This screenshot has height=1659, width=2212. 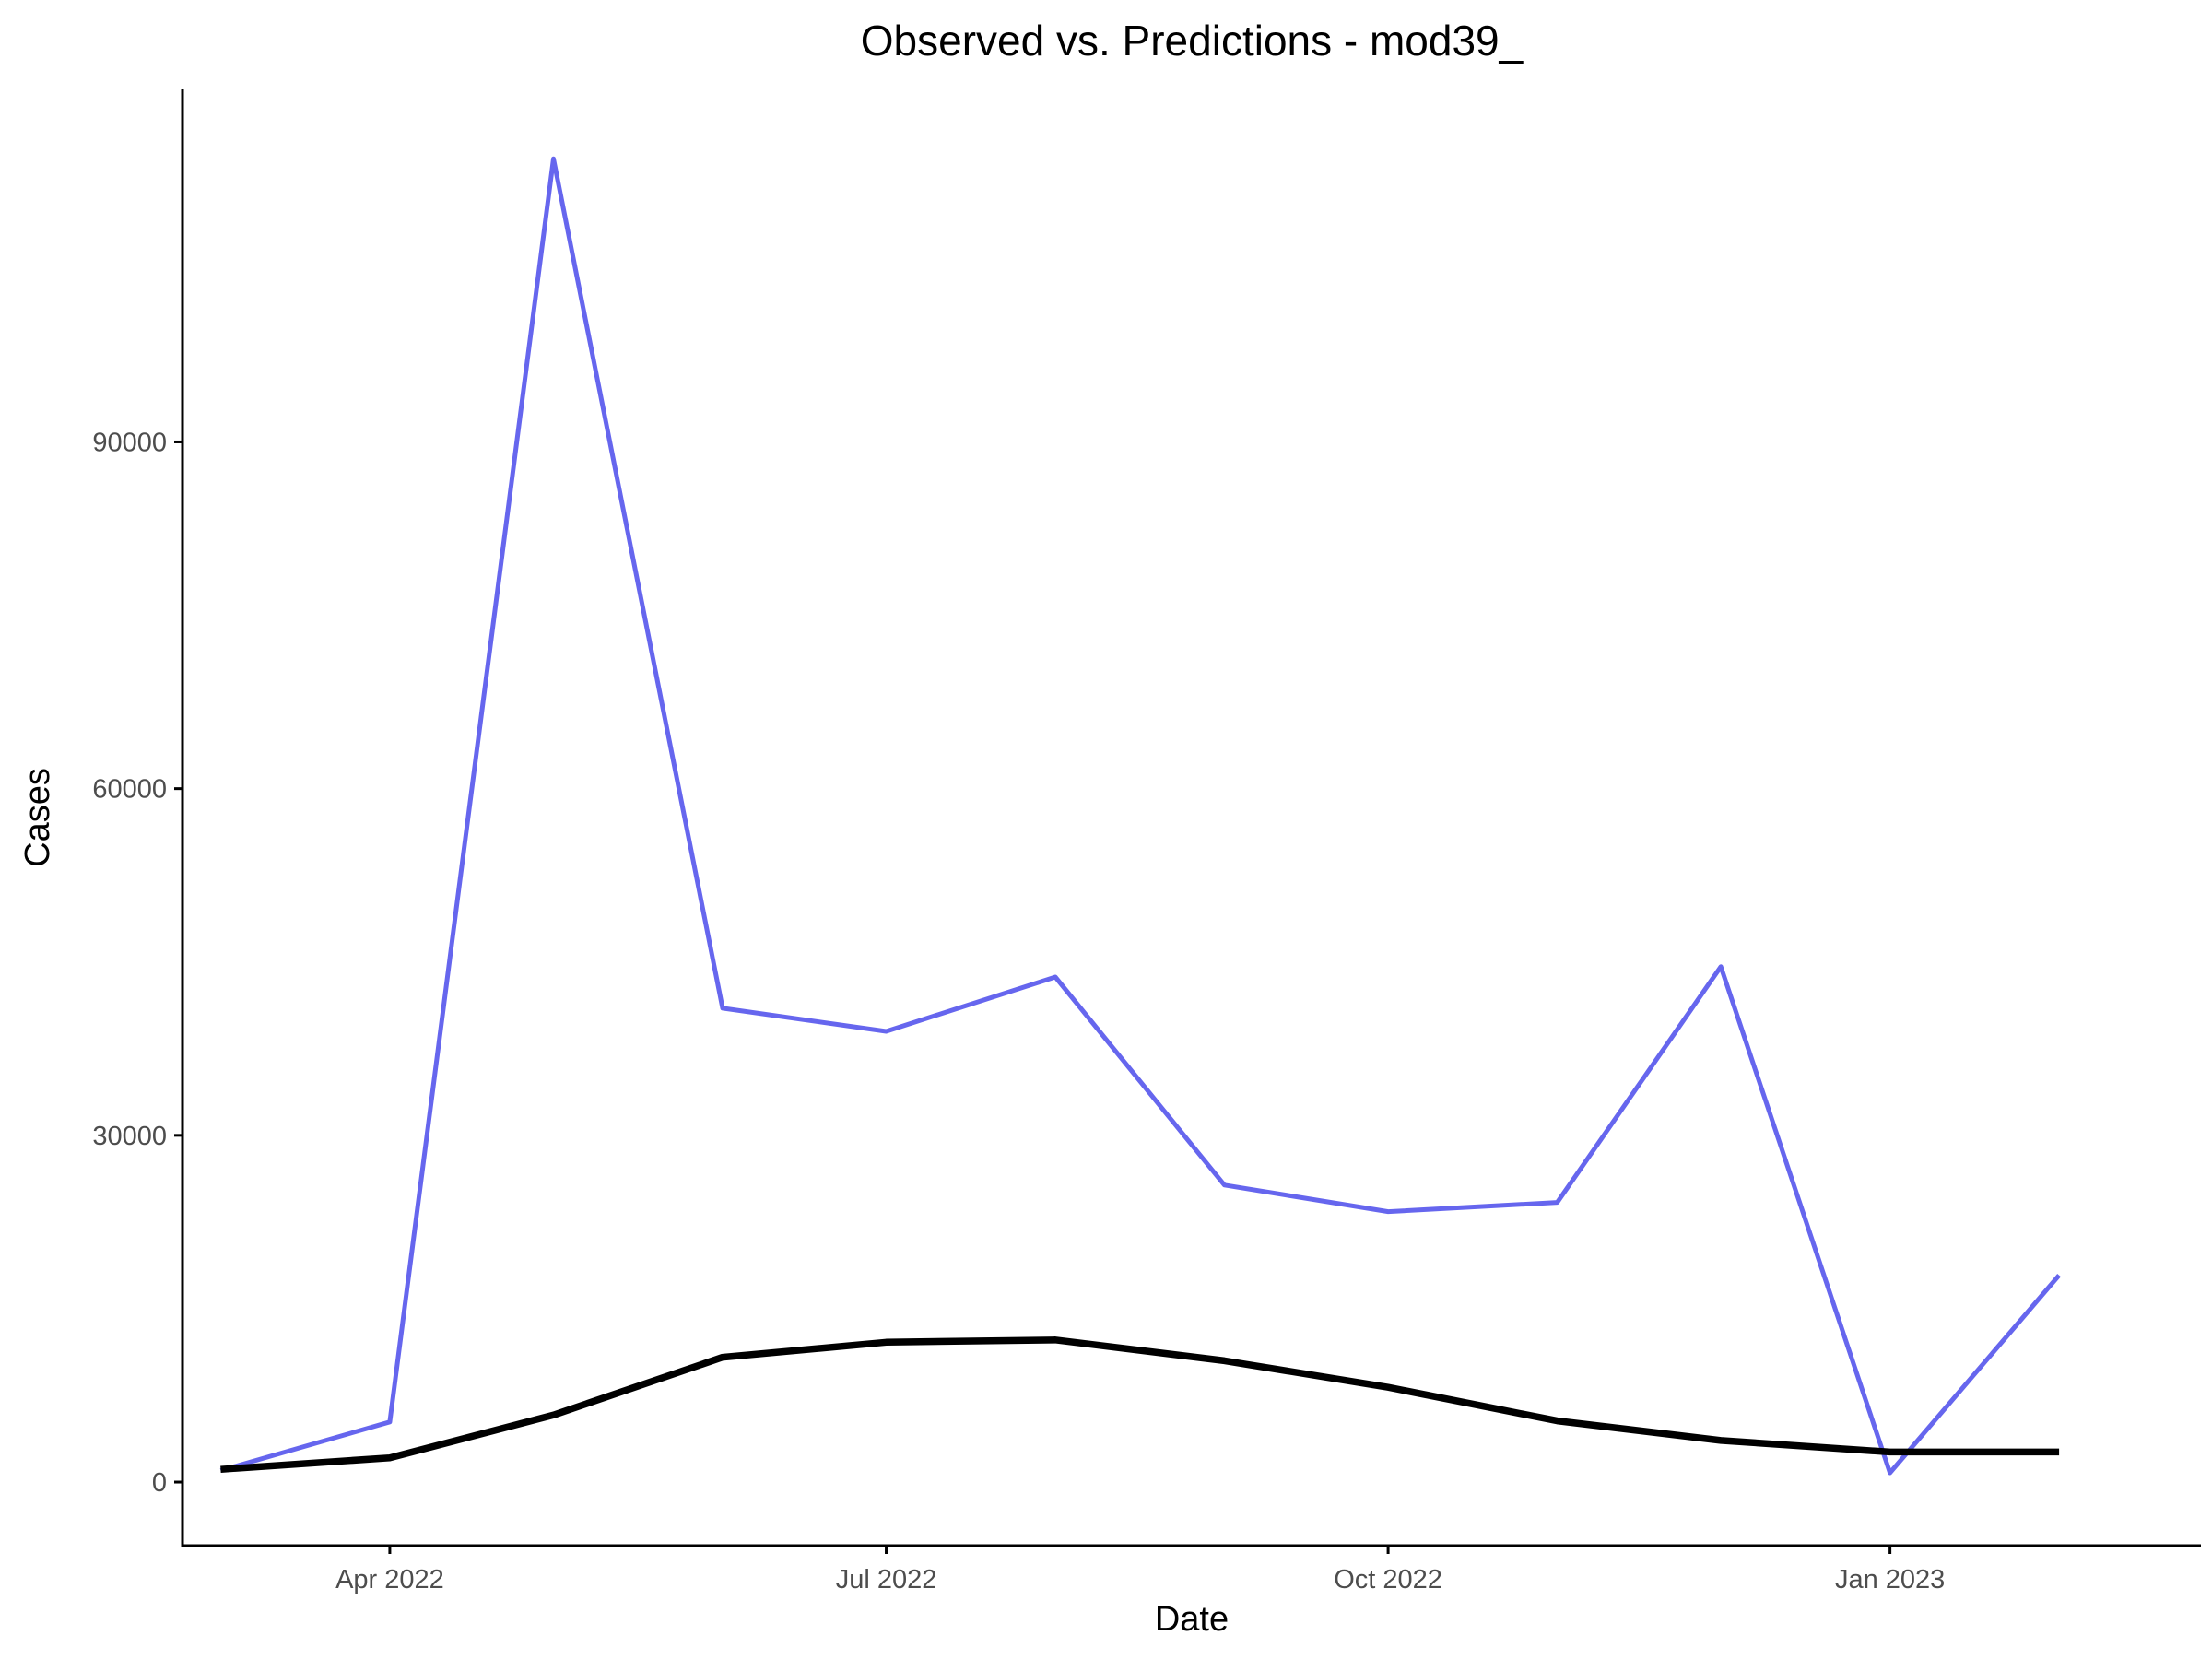 What do you see at coordinates (1140, 1570) in the screenshot?
I see `x-axis-ticks: Apr 2022 Jul 2022 Oct 2022 Jan 2023` at bounding box center [1140, 1570].